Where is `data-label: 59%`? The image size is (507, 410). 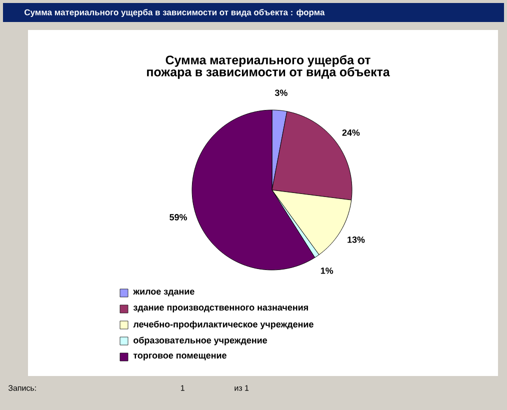 data-label: 59% is located at coordinates (179, 217).